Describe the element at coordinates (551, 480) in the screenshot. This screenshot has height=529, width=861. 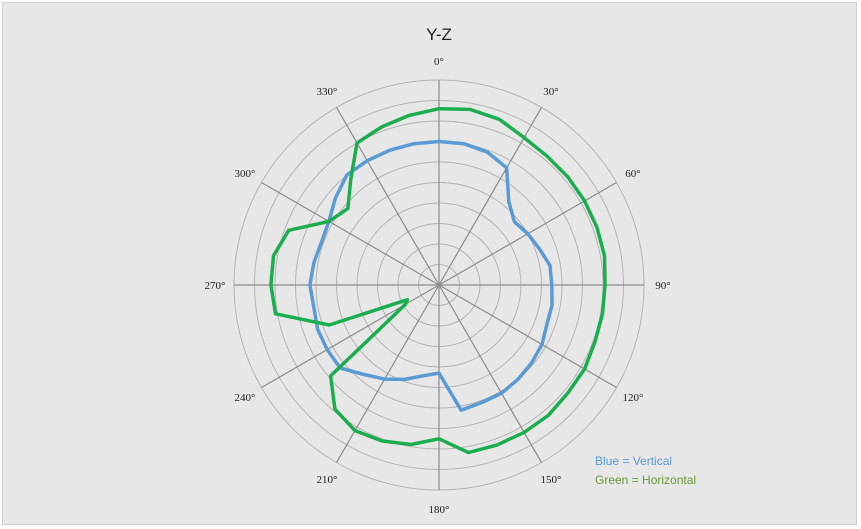
I see `angle-label: 150°` at that location.